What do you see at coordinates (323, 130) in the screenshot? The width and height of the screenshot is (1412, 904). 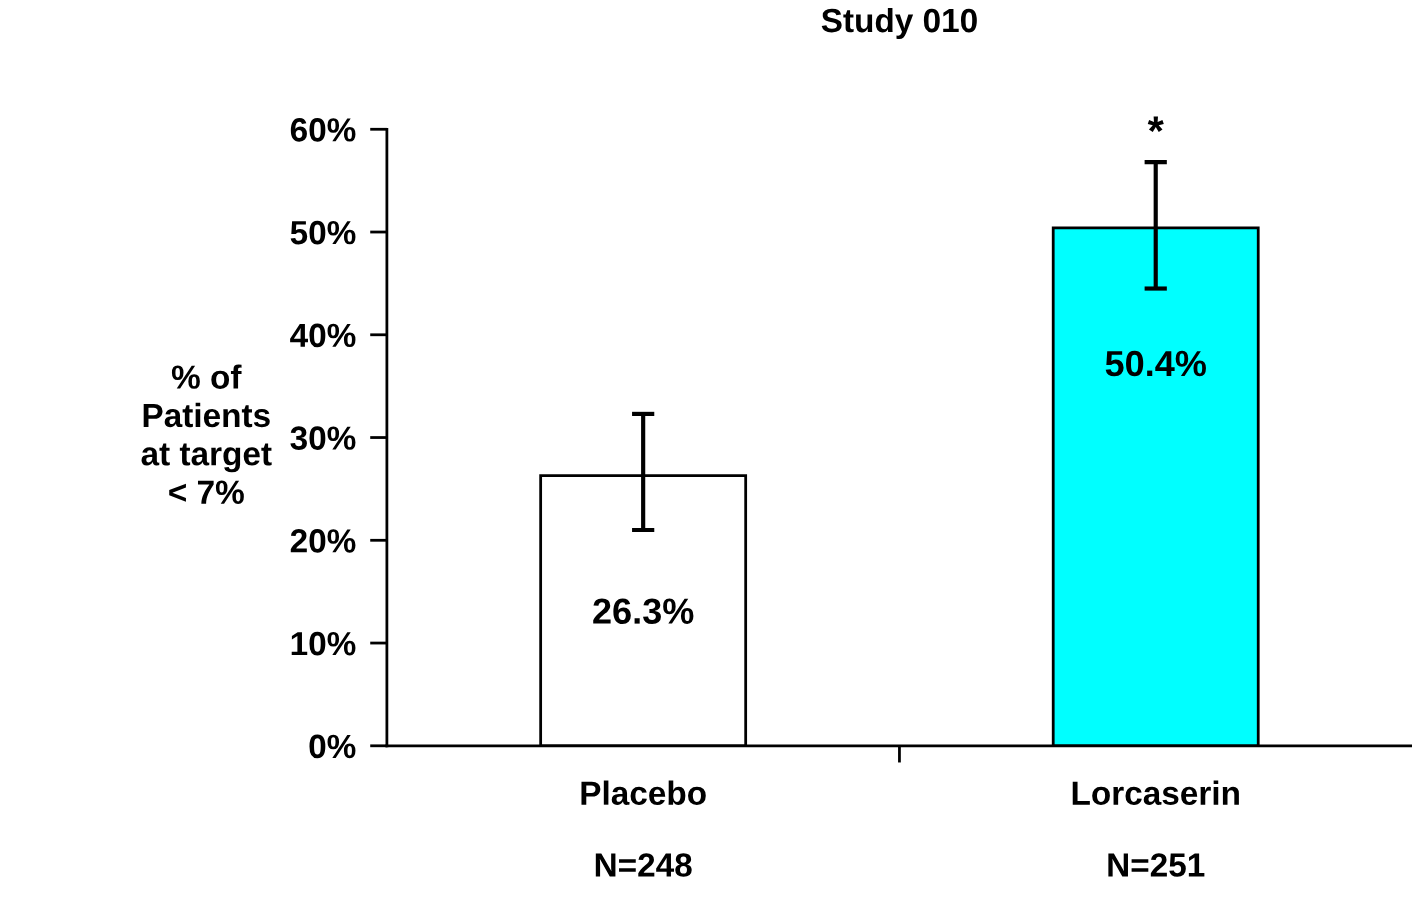 I see `y-tick-label: 60%` at bounding box center [323, 130].